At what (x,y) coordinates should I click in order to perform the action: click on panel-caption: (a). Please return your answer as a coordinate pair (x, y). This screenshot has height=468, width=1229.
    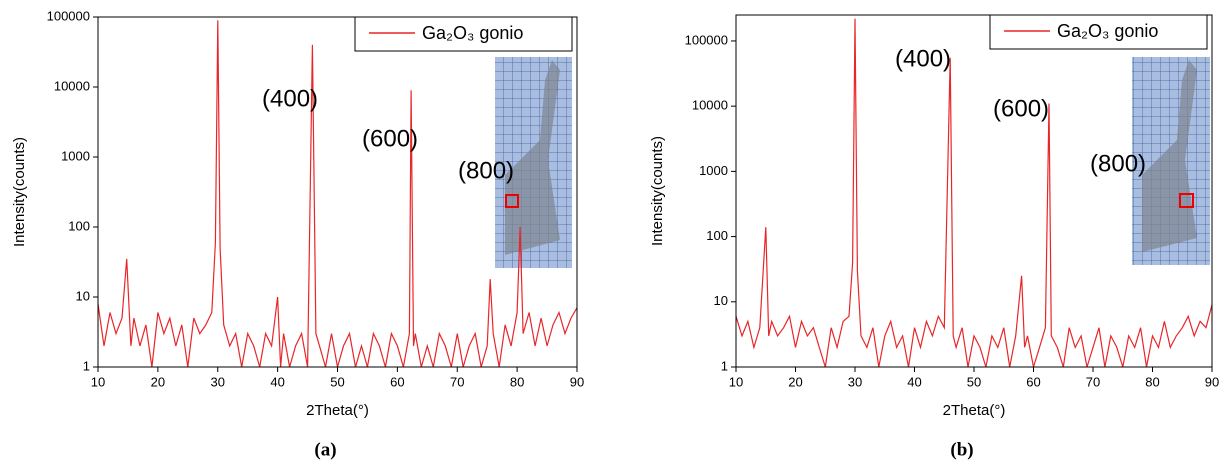
    Looking at the image, I should click on (325, 449).